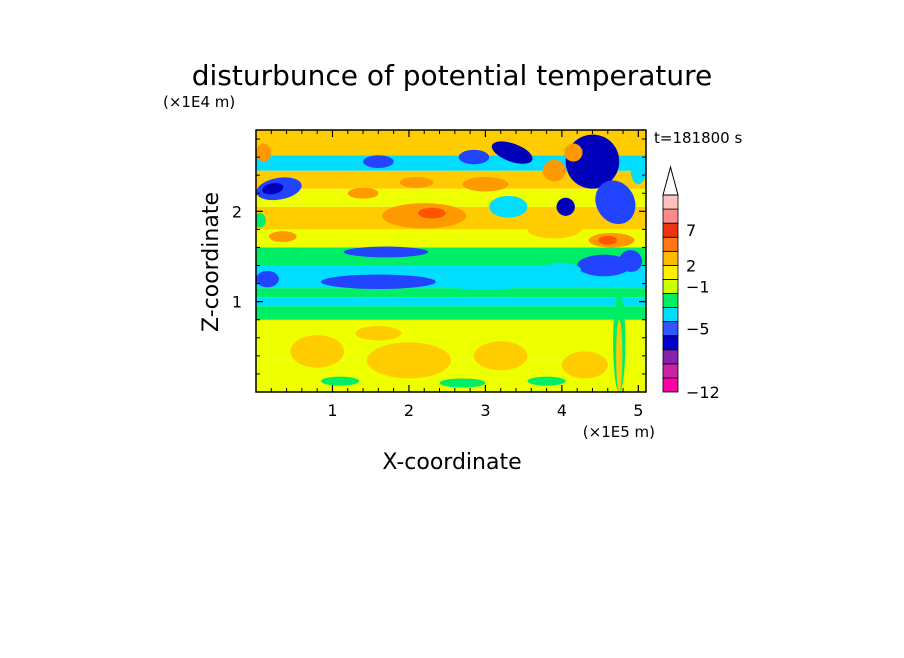 This screenshot has width=904, height=658. What do you see at coordinates (691, 230) in the screenshot?
I see `colorbar-label: 7` at bounding box center [691, 230].